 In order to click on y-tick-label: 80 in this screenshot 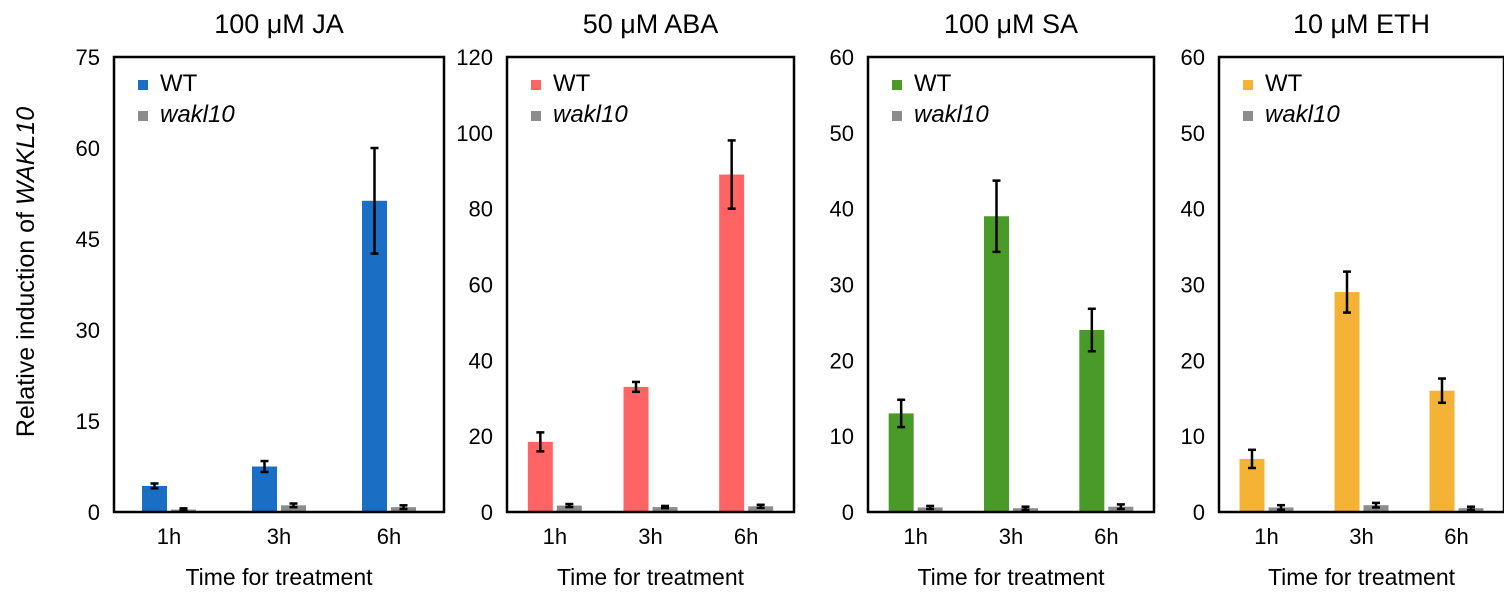, I will do `click(481, 209)`.